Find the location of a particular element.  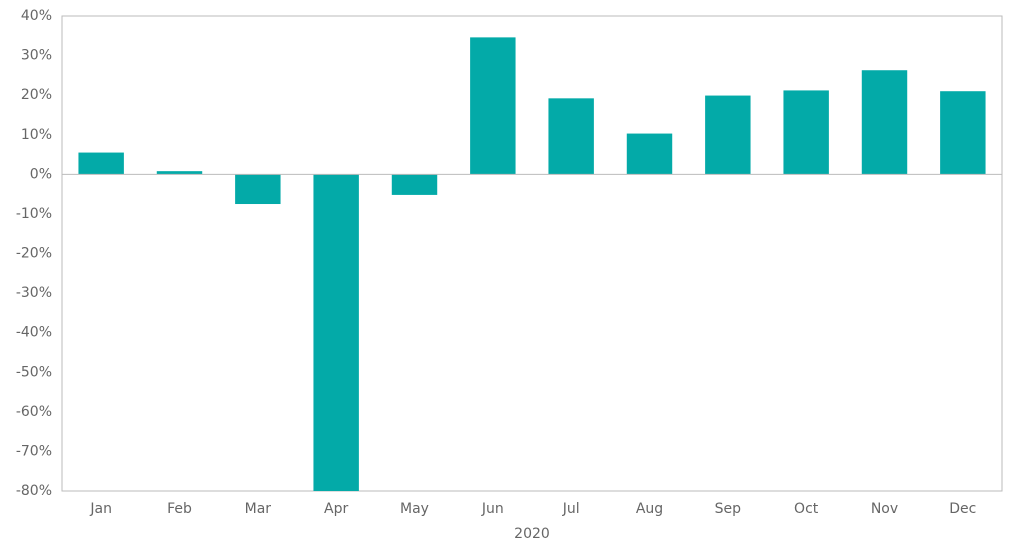

y-tick-label: -60% is located at coordinates (34, 412).